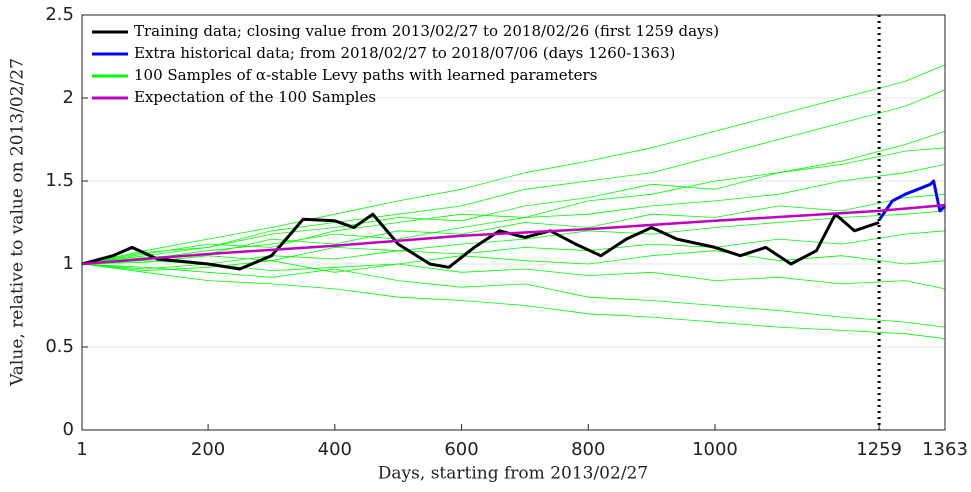 Image resolution: width=971 pixels, height=492 pixels. What do you see at coordinates (59, 346) in the screenshot?
I see `y-tick-label: 0.5` at bounding box center [59, 346].